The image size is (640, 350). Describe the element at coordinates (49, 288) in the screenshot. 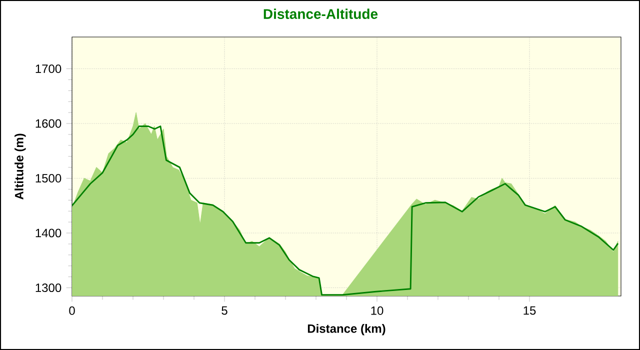

I see `y-tick-label: 1300` at that location.